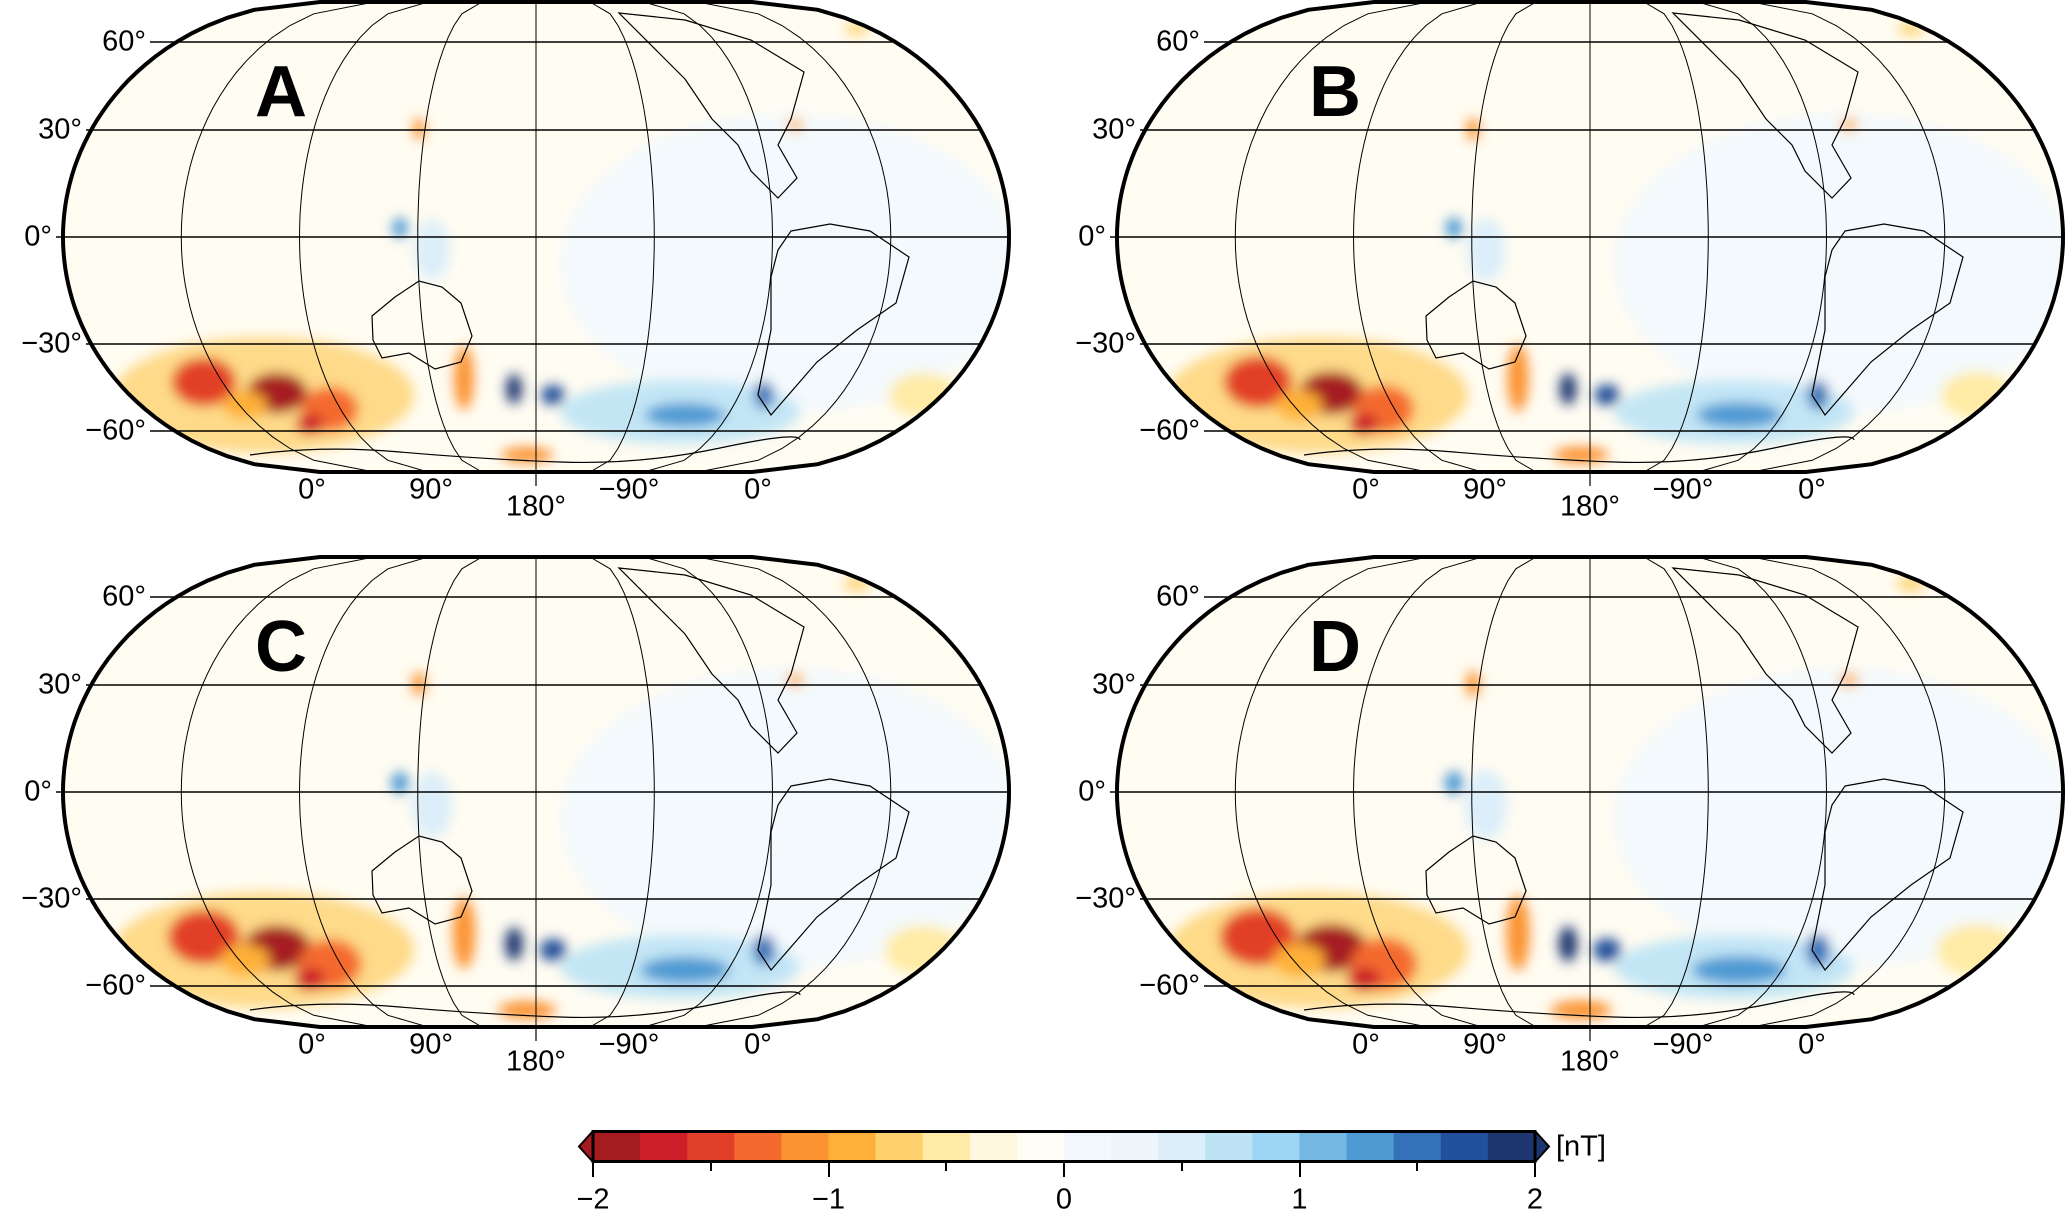  Describe the element at coordinates (1335, 647) in the screenshot. I see `panel-label: D` at that location.